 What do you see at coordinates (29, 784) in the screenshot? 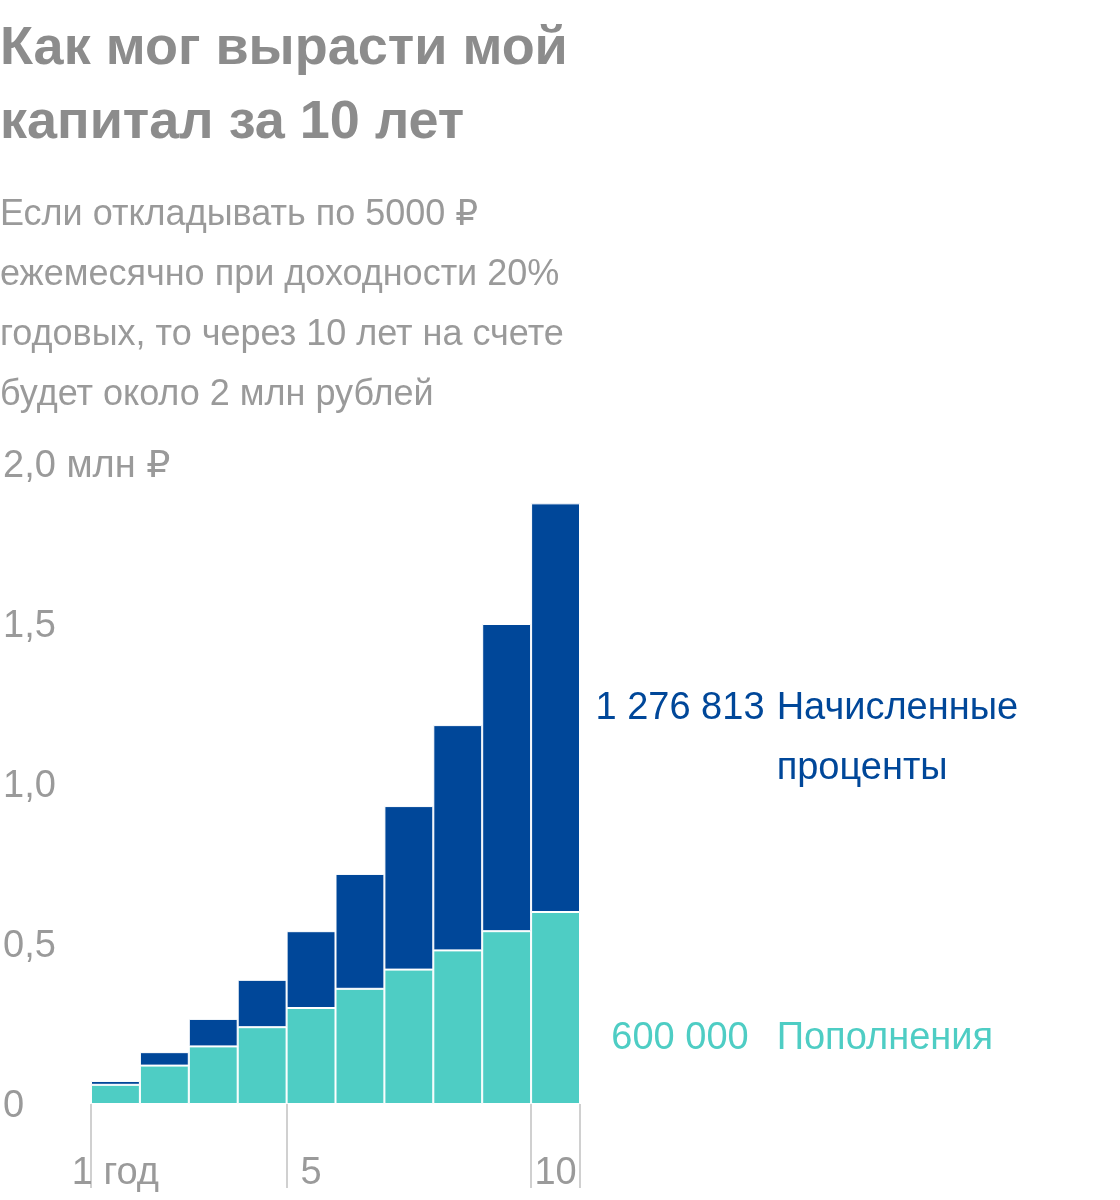
I see `y-tick-label: 1,0` at bounding box center [29, 784].